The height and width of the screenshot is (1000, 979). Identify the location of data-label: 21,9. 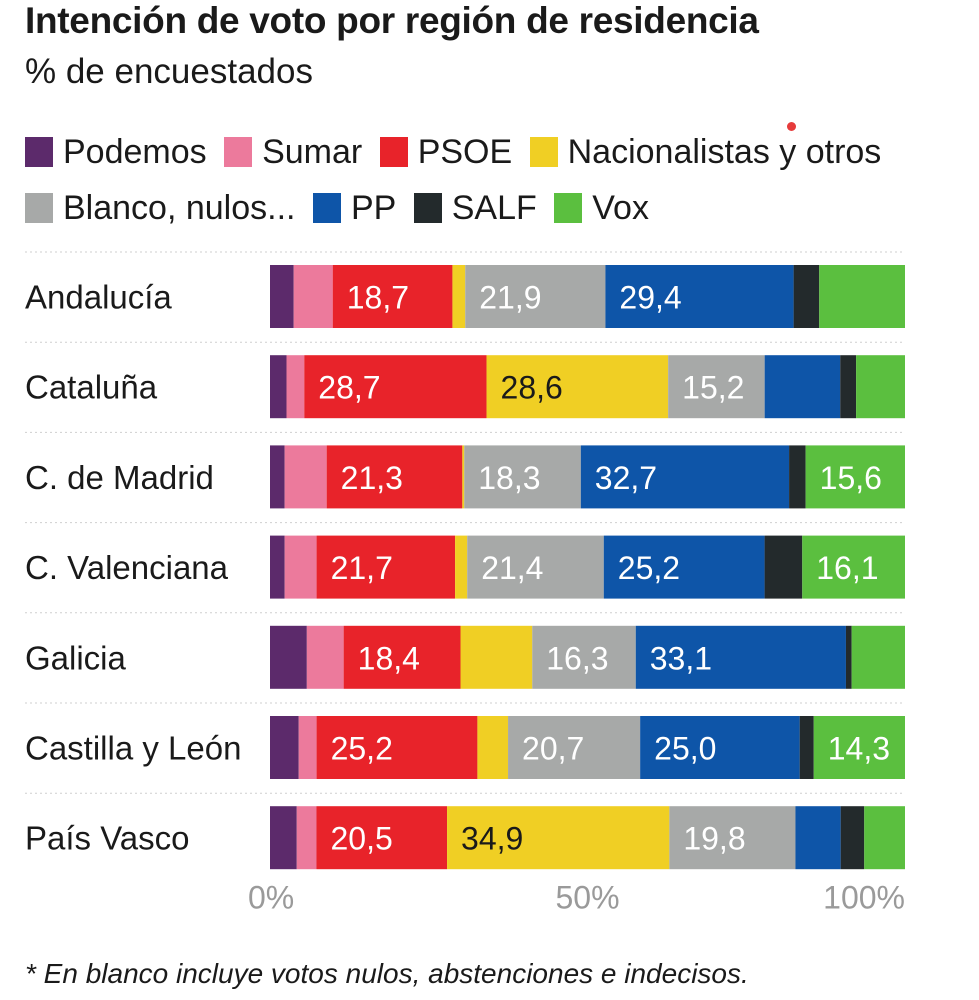
(510, 298).